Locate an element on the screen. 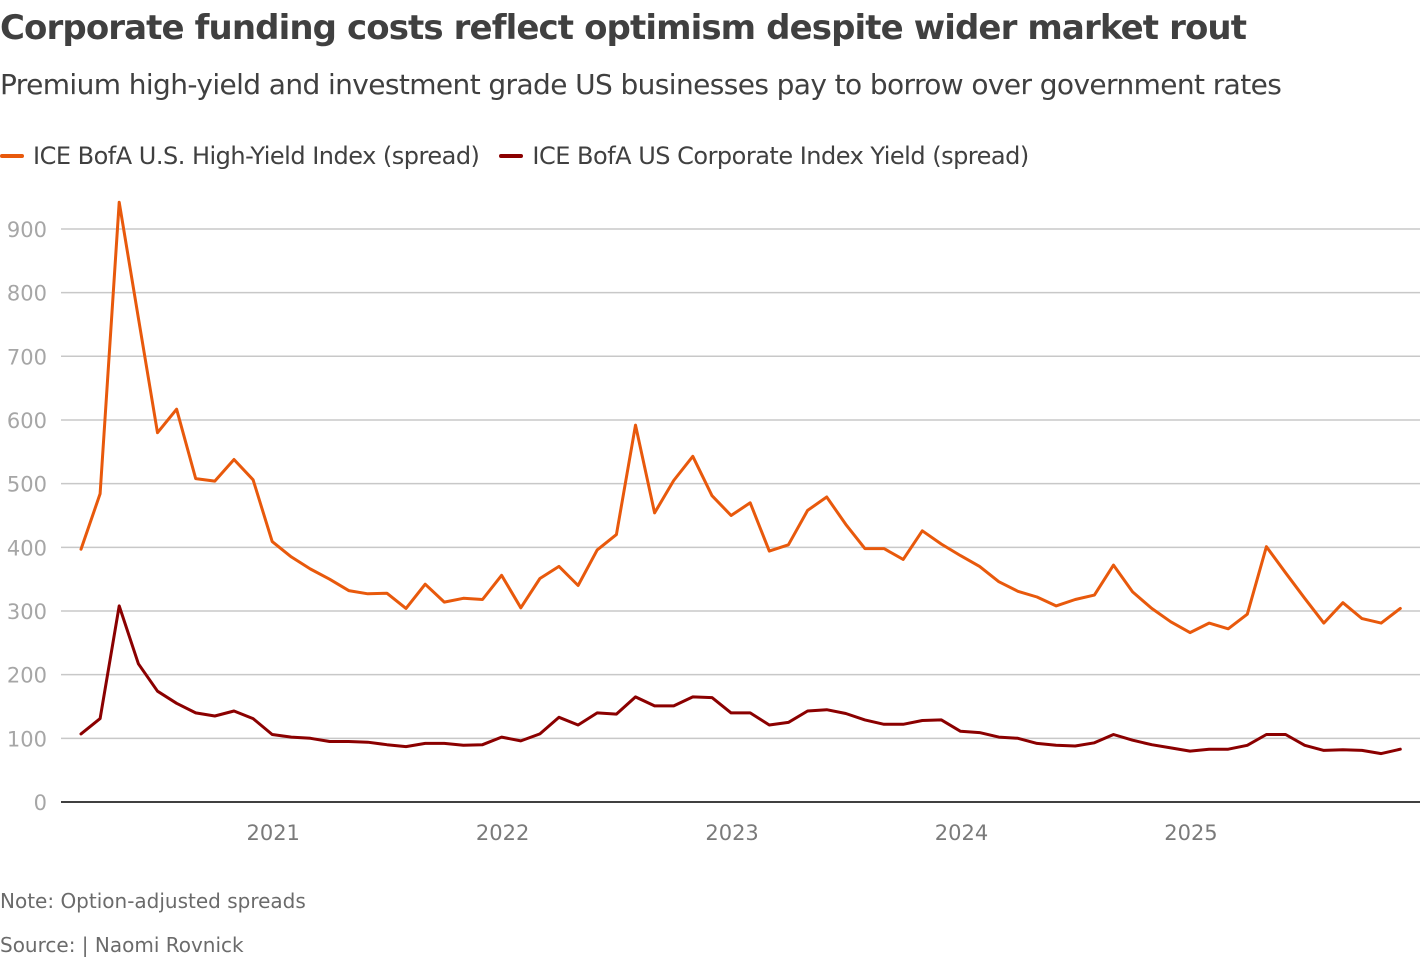 This screenshot has width=1420, height=960. legend-swatch-high-yield is located at coordinates (12, 156).